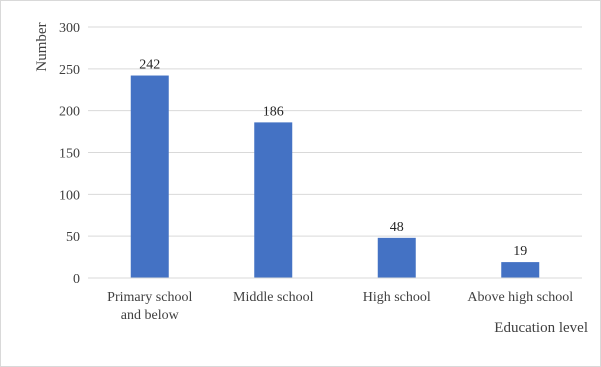 The image size is (601, 367). Describe the element at coordinates (69, 28) in the screenshot. I see `y-tick-label: 300` at that location.